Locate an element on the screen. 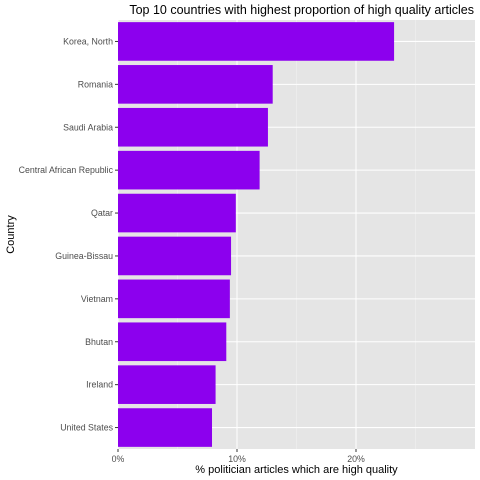 This screenshot has height=480, width=480. y-tick-label: Saudi Arabia is located at coordinates (88, 127).